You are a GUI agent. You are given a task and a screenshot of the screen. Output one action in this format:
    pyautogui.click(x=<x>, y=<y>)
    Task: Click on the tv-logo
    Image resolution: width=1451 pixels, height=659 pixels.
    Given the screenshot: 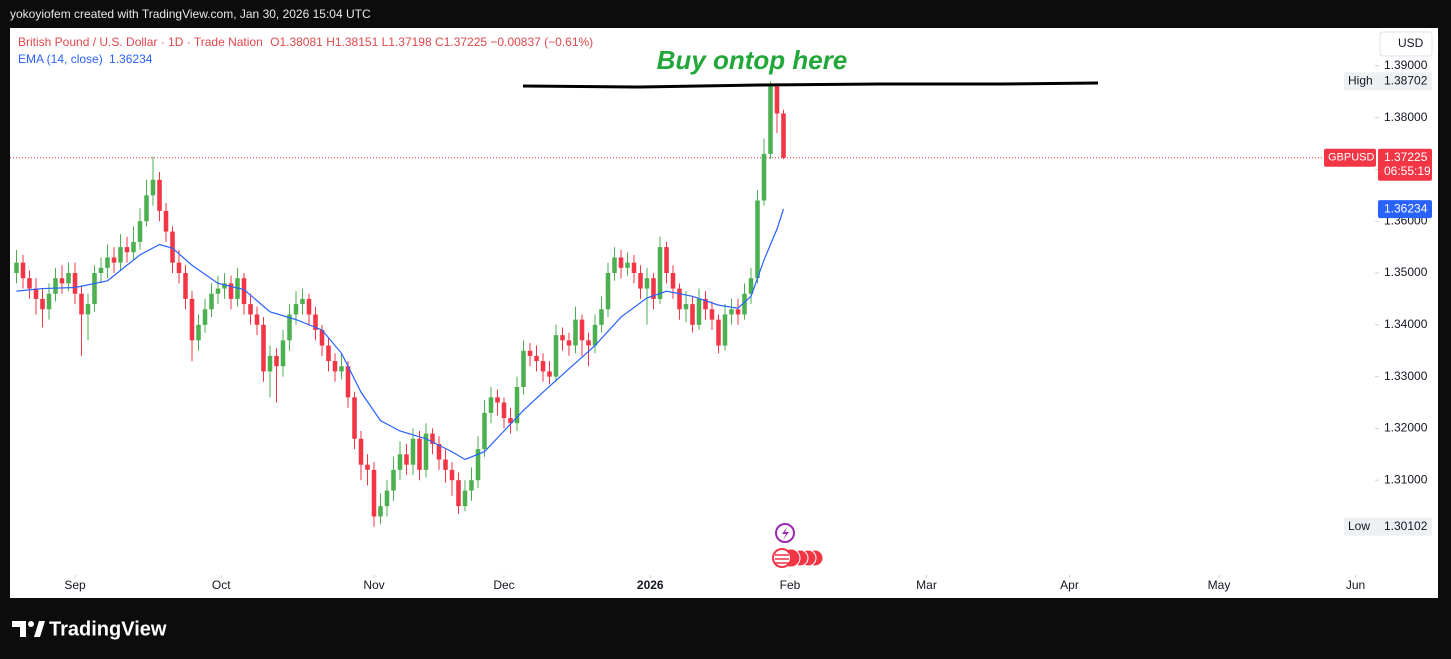 What is the action you would take?
    pyautogui.click(x=28, y=629)
    